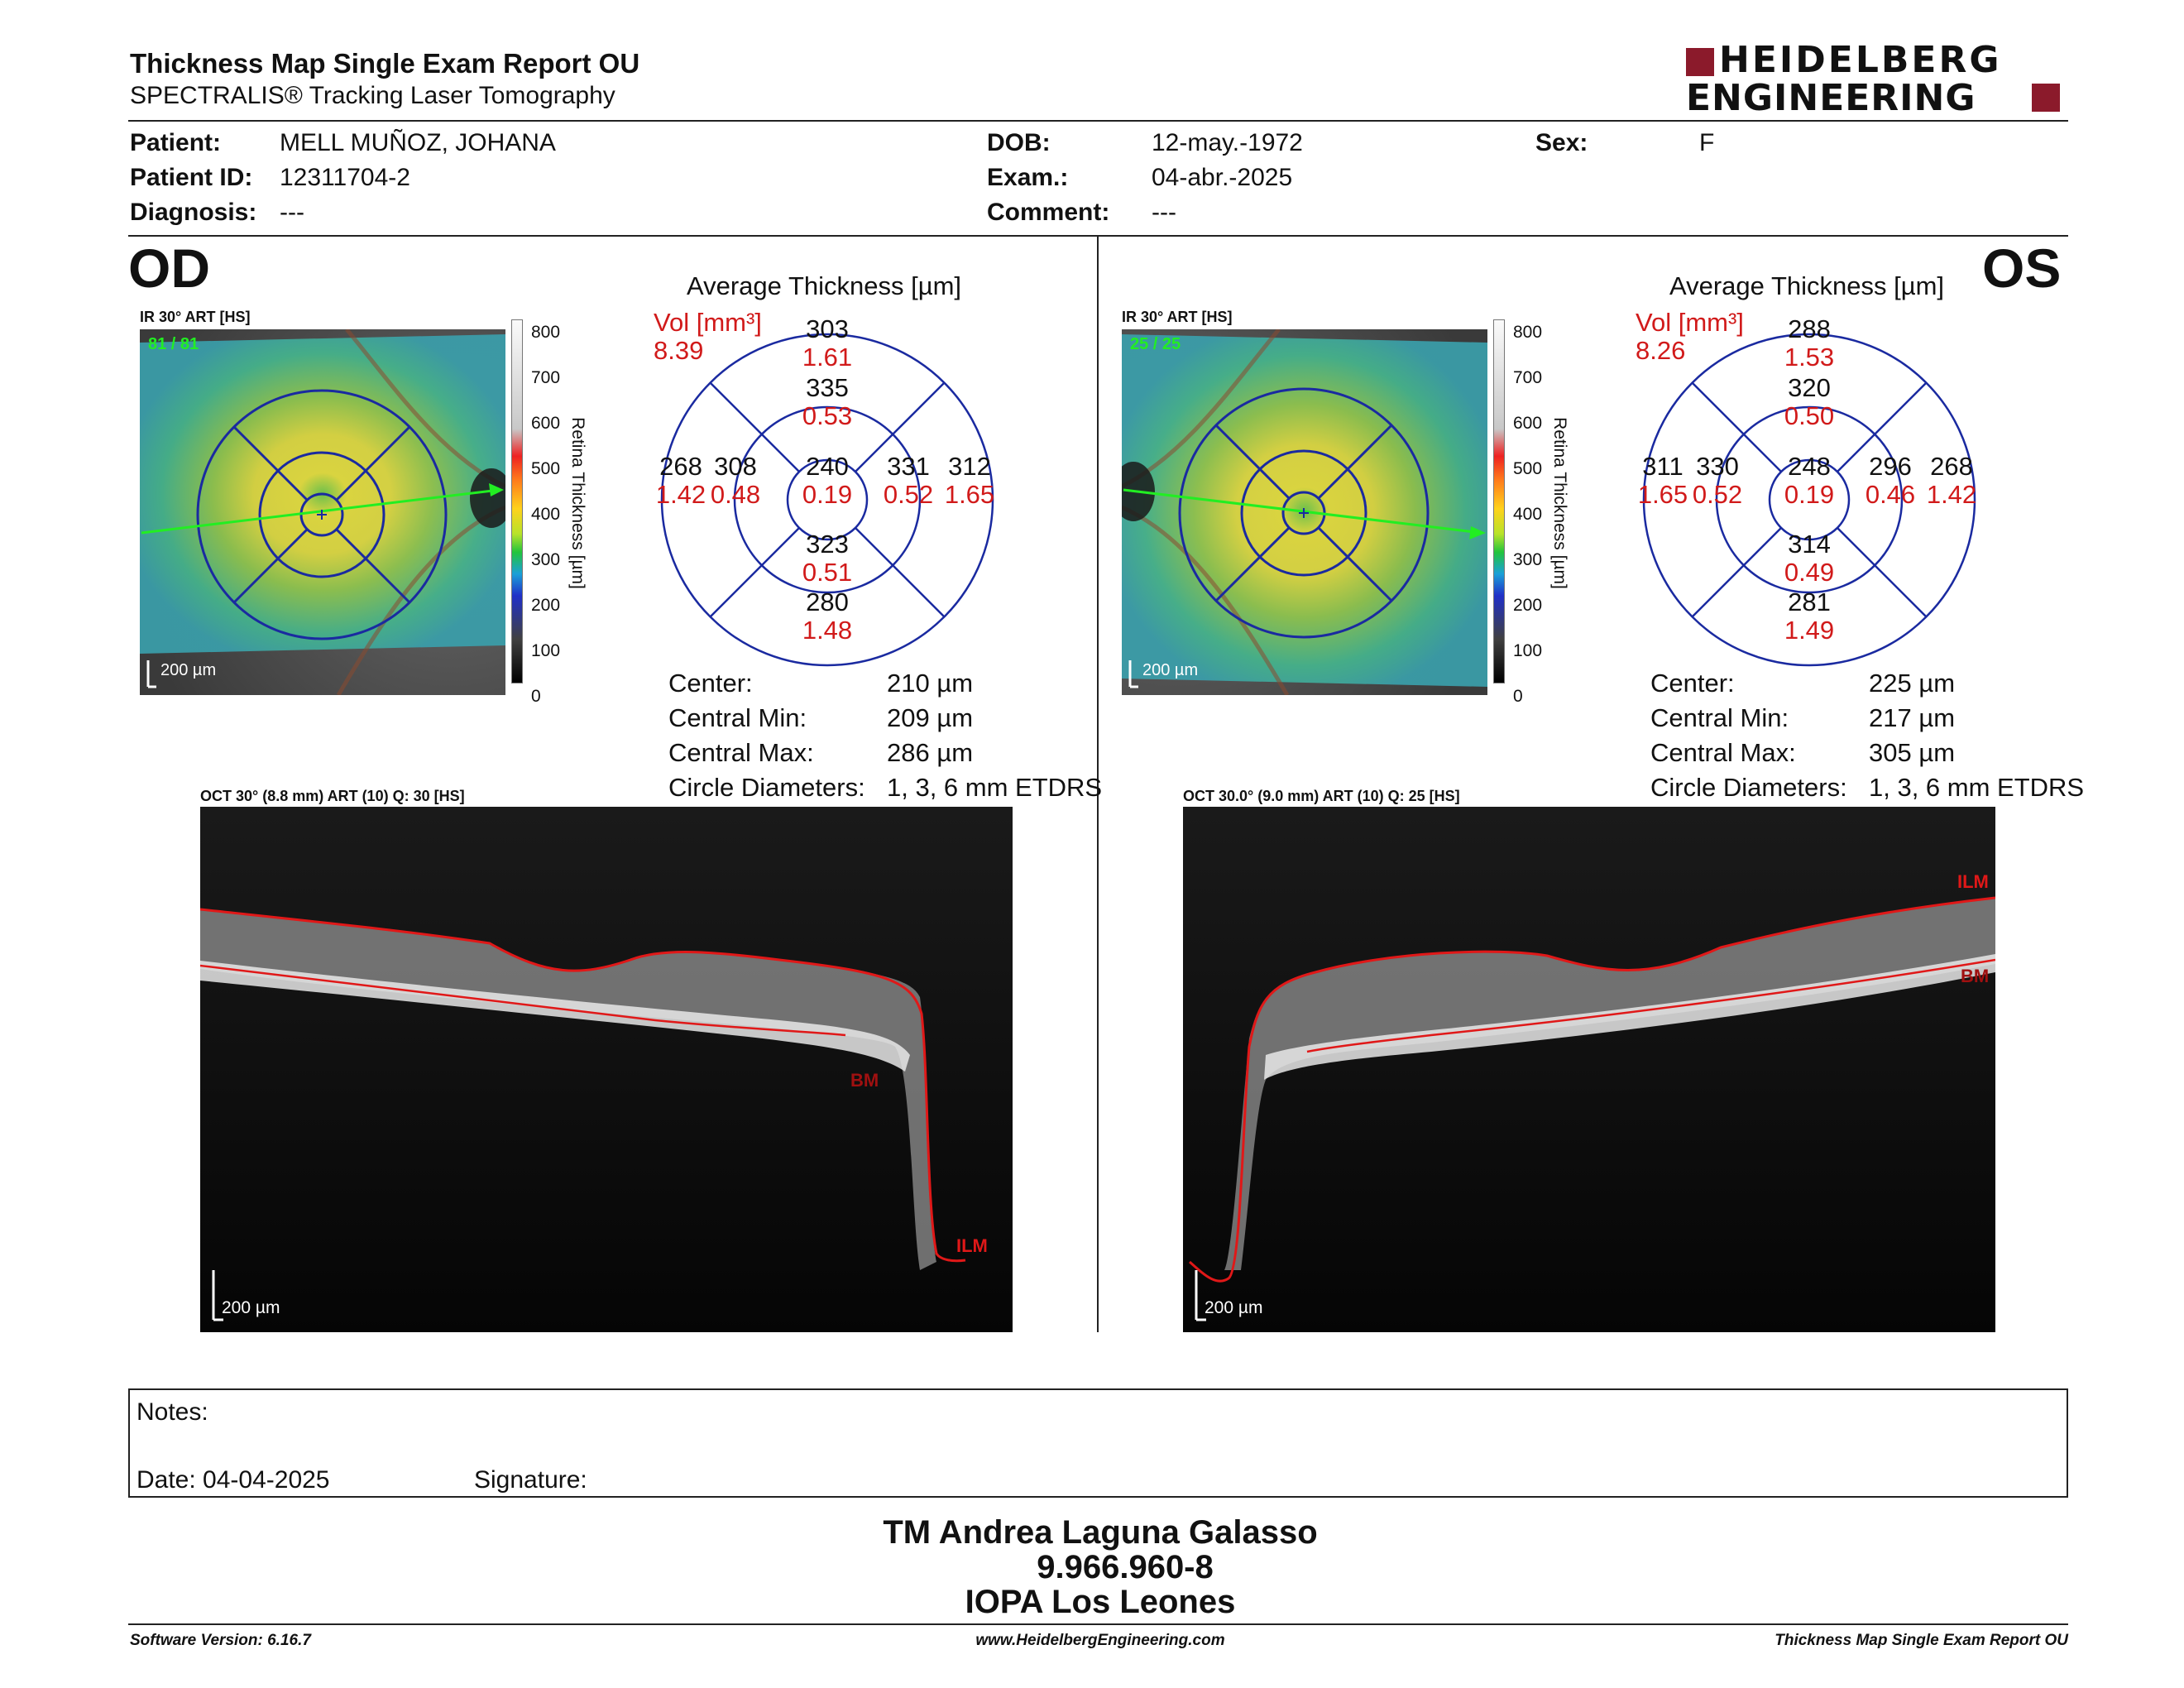  Describe the element at coordinates (169, 268) in the screenshot. I see `od-eye-label: OD` at that location.